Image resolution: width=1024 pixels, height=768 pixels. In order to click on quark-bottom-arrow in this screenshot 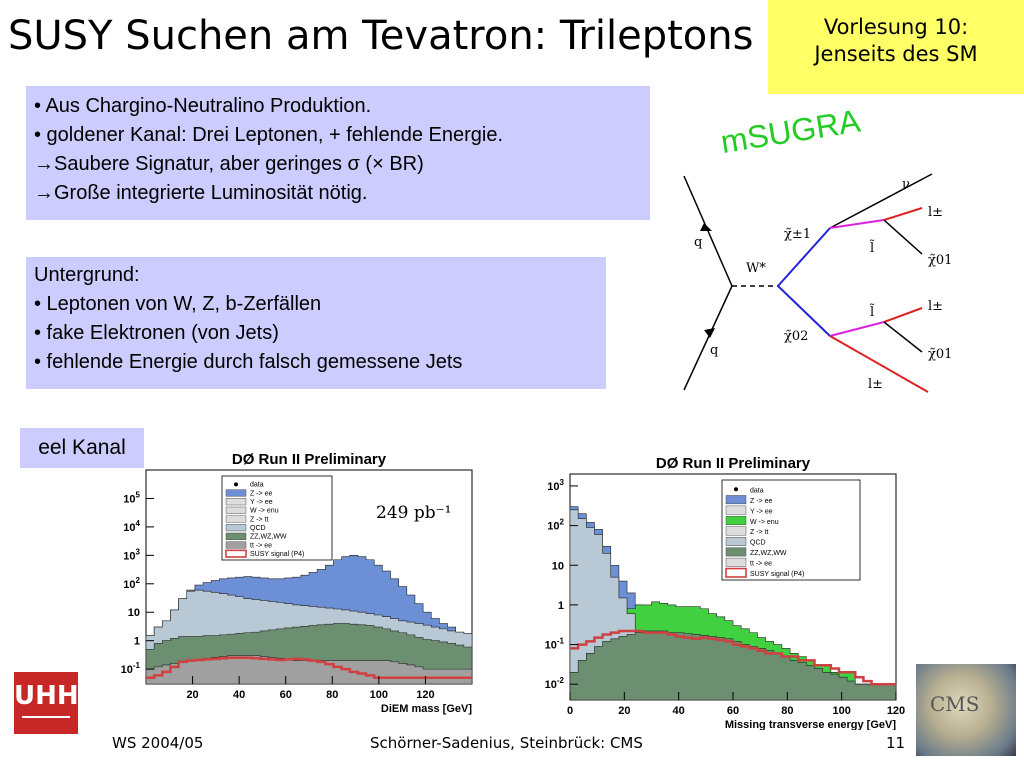, I will do `click(709, 333)`.